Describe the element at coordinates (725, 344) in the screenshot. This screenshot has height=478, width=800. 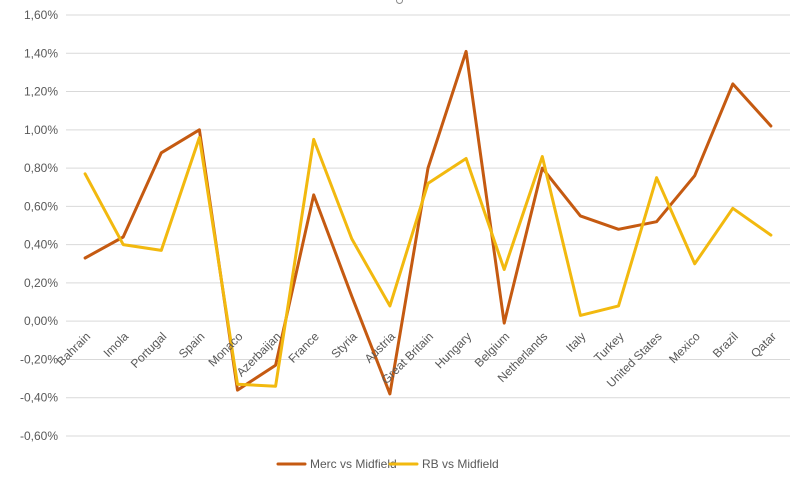
I see `x-tick-label-brazil: Brazil` at that location.